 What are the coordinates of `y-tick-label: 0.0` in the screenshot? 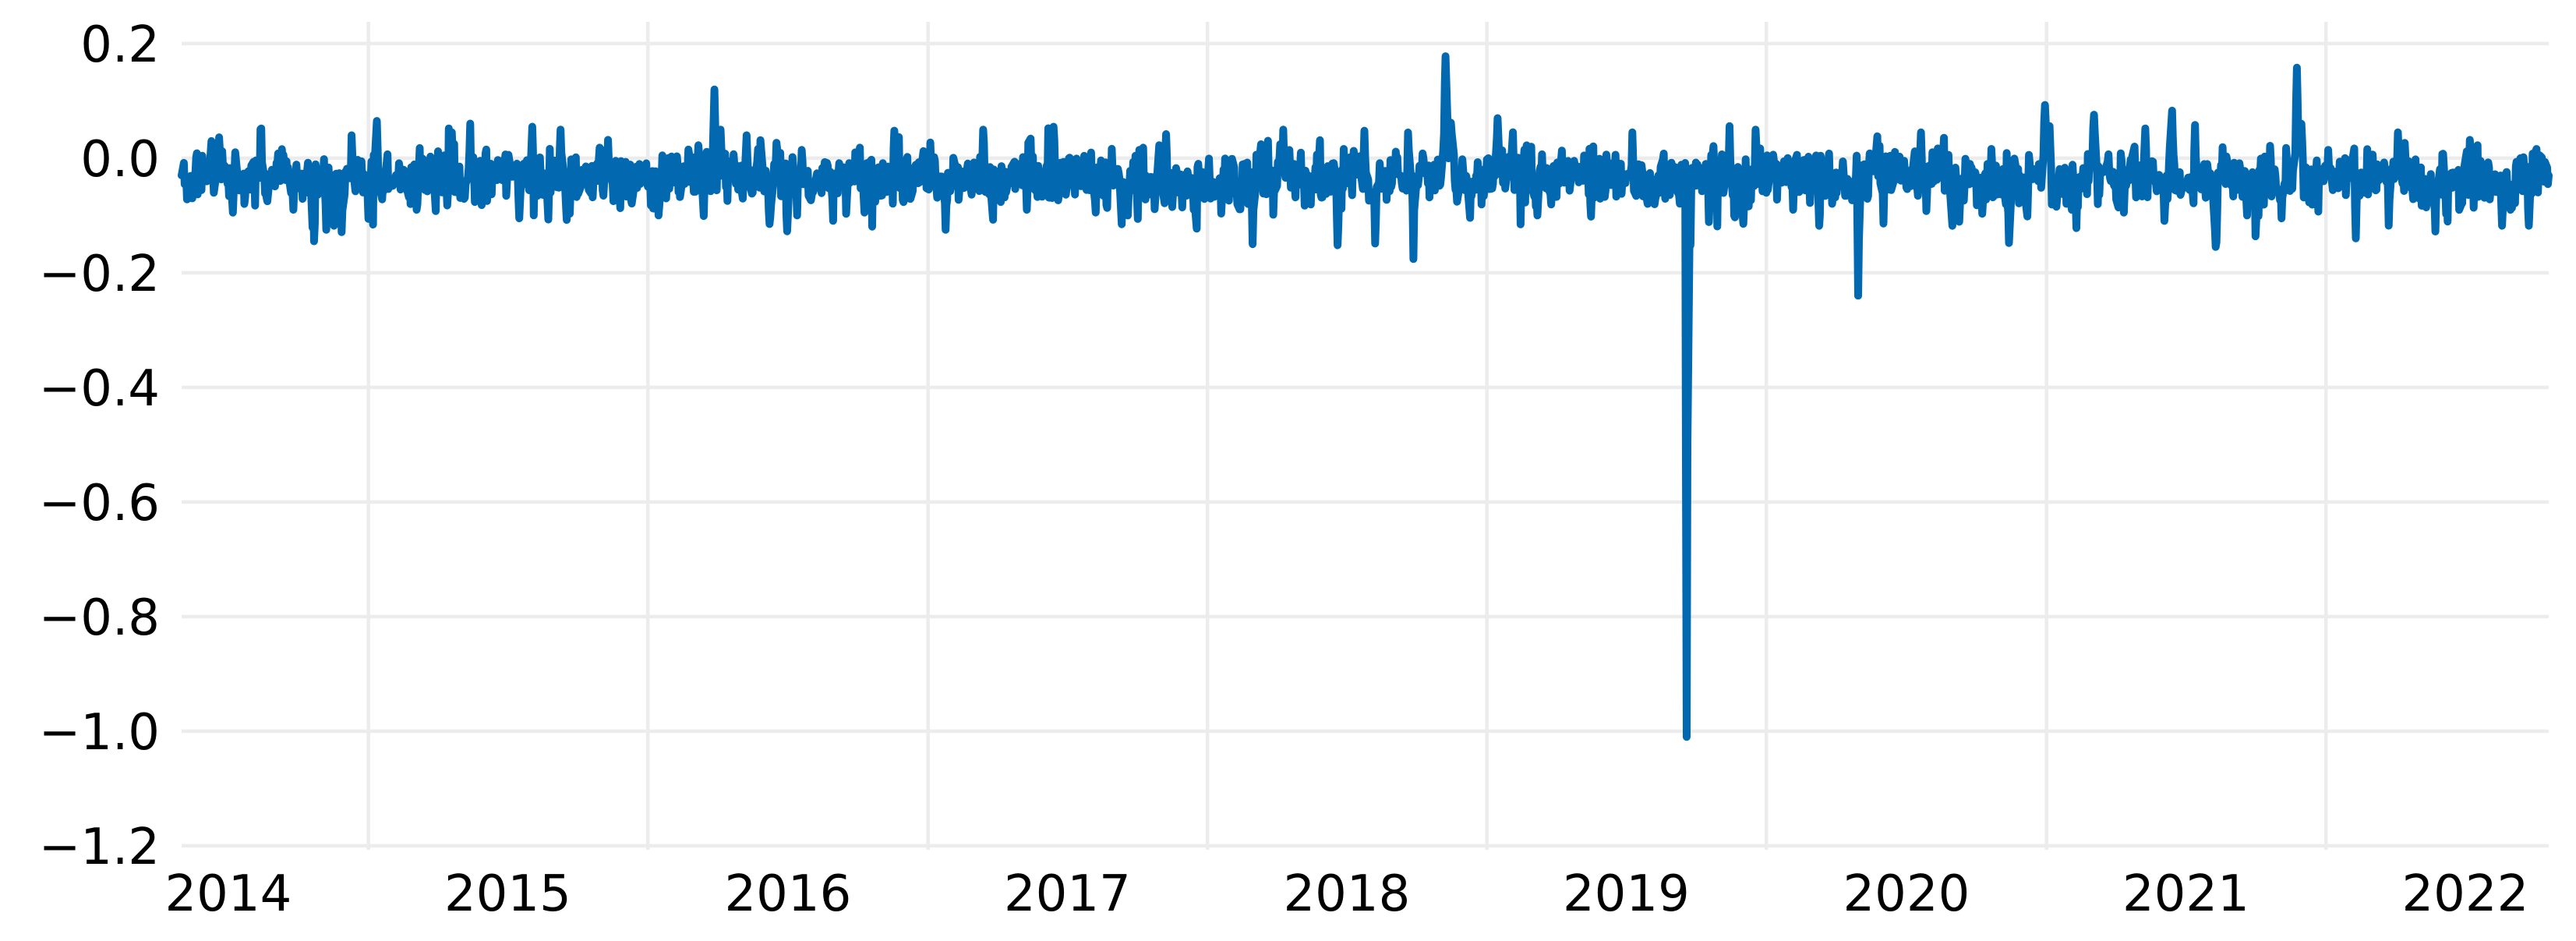 It's located at (120, 160).